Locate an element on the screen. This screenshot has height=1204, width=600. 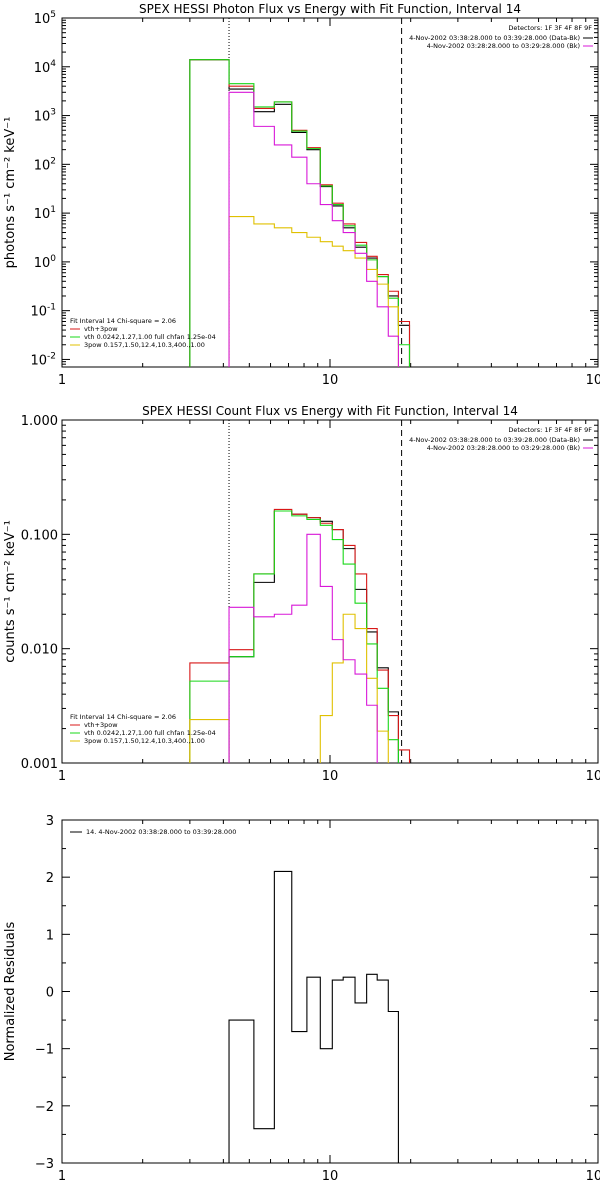
y-tick-exponent: 0 is located at coordinates (53, 259).